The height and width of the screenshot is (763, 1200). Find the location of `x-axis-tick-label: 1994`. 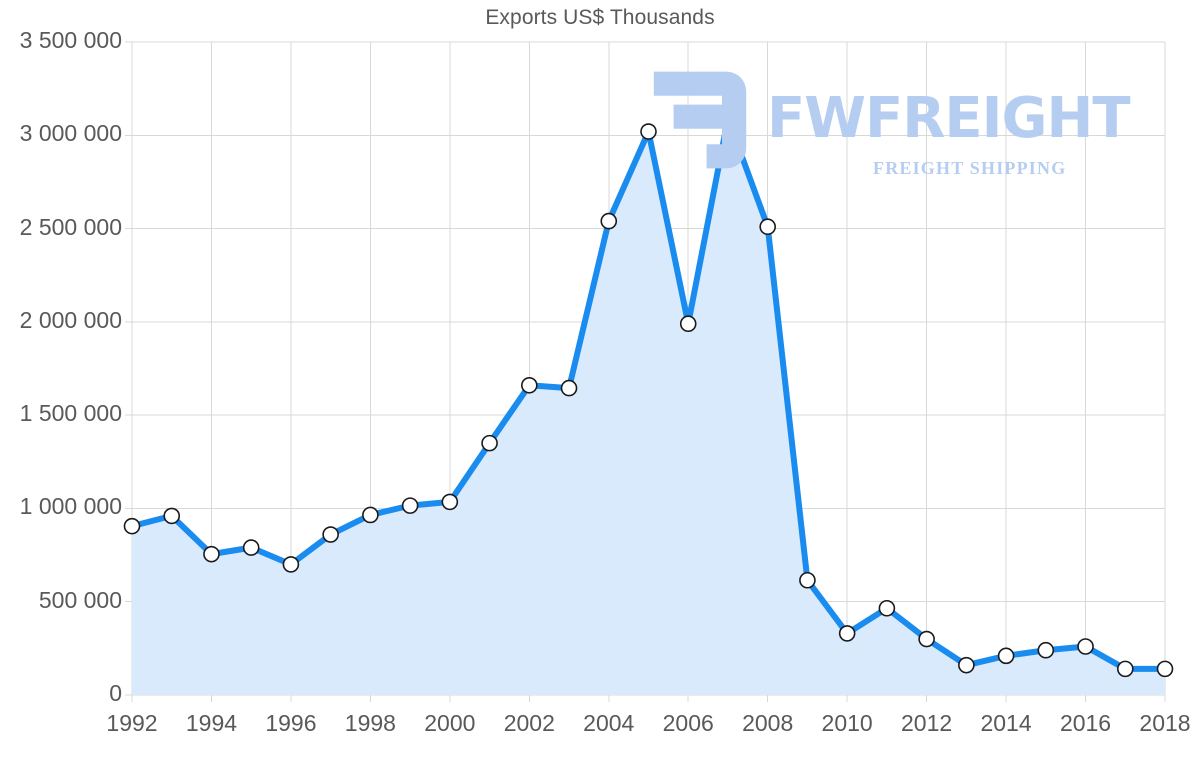

x-axis-tick-label: 1994 is located at coordinates (211, 723).